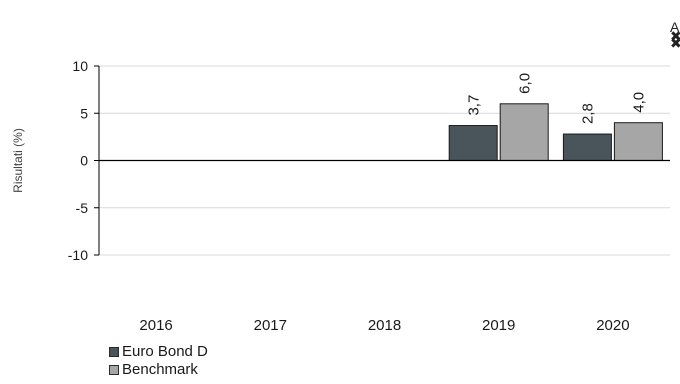 The height and width of the screenshot is (384, 680). What do you see at coordinates (270, 325) in the screenshot?
I see `x-tick-label: 2017` at bounding box center [270, 325].